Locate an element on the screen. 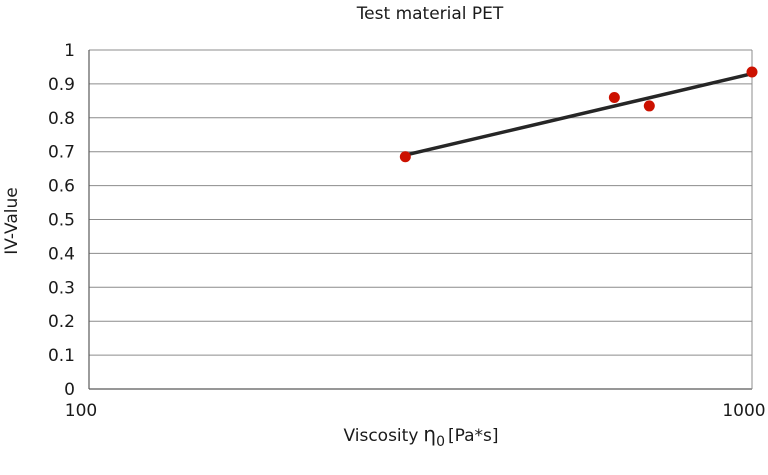 This screenshot has width=768, height=475. x-axis-title: Viscosity η0 [Pa*s] is located at coordinates (420, 436).